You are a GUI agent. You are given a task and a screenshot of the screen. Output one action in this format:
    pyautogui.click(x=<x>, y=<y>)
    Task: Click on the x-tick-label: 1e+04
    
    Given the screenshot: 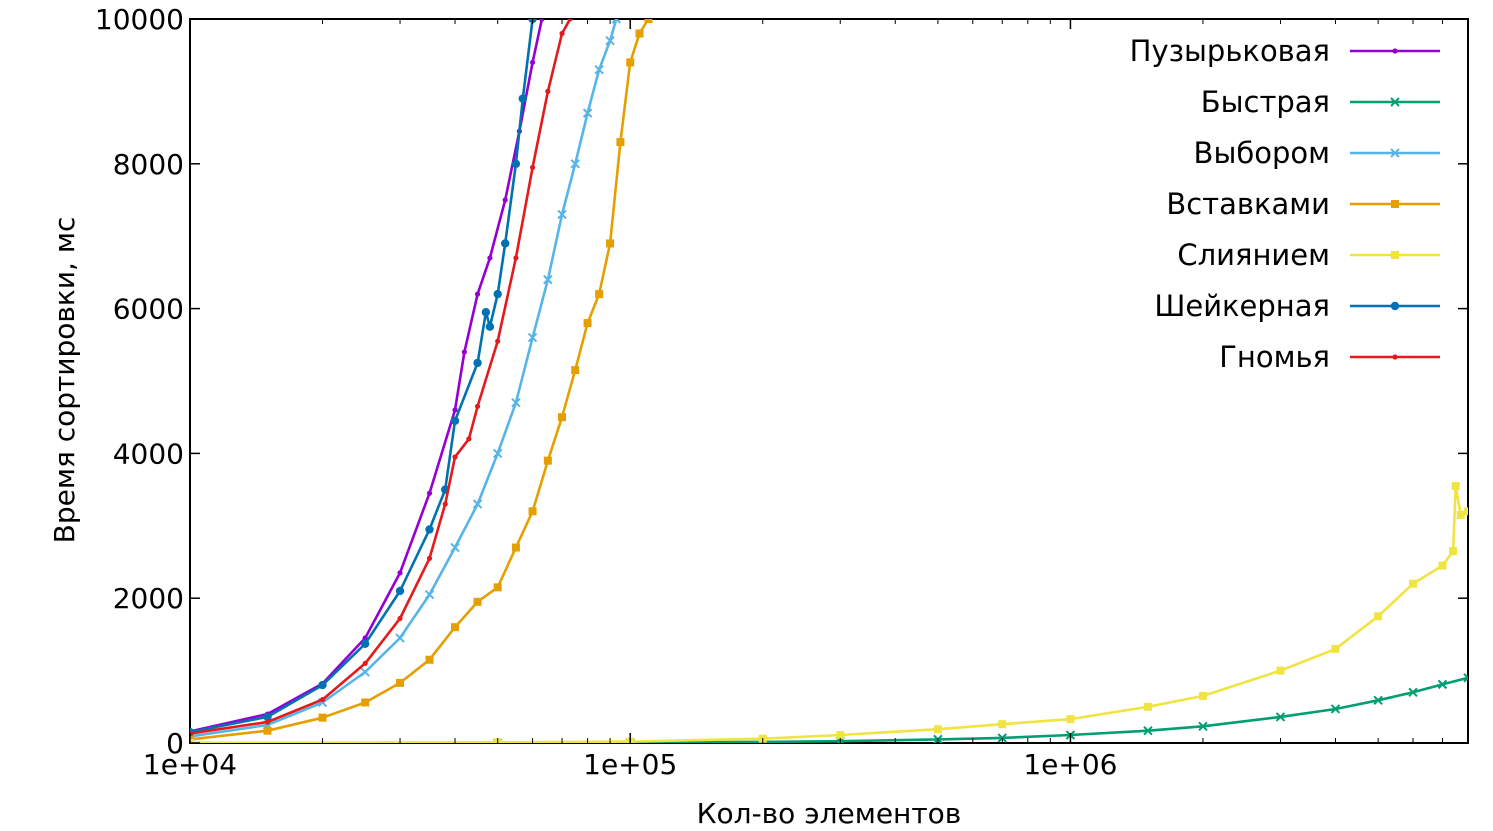 What is the action you would take?
    pyautogui.click(x=190, y=764)
    